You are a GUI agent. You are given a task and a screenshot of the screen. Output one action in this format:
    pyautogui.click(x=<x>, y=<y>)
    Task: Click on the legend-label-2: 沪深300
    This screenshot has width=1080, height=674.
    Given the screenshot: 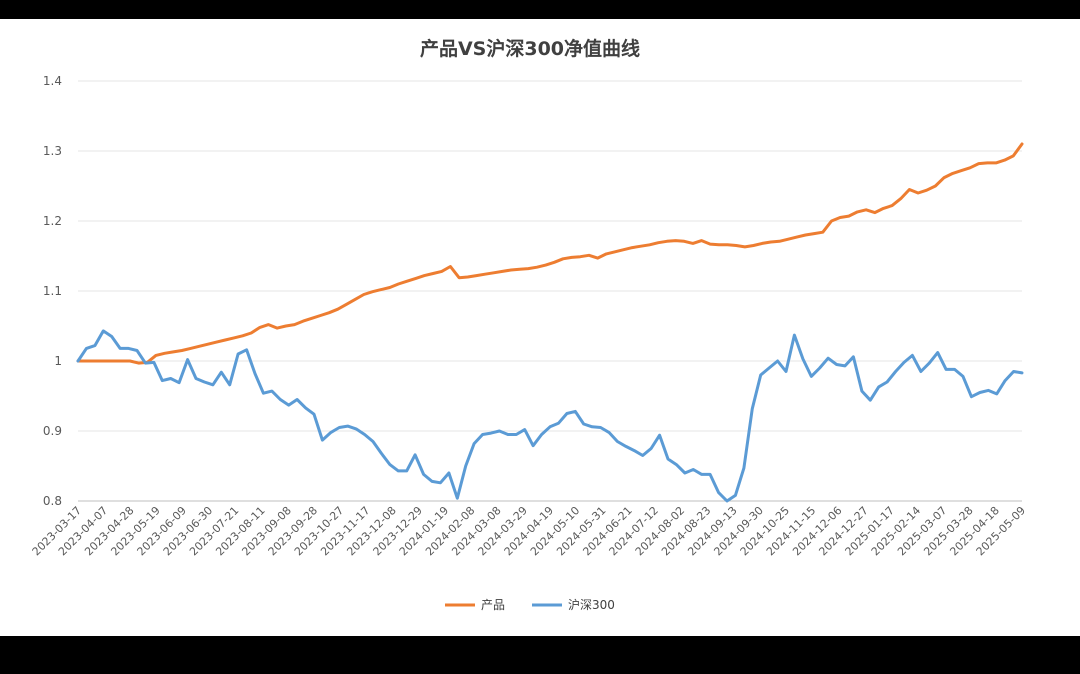 What is the action you would take?
    pyautogui.click(x=591, y=605)
    